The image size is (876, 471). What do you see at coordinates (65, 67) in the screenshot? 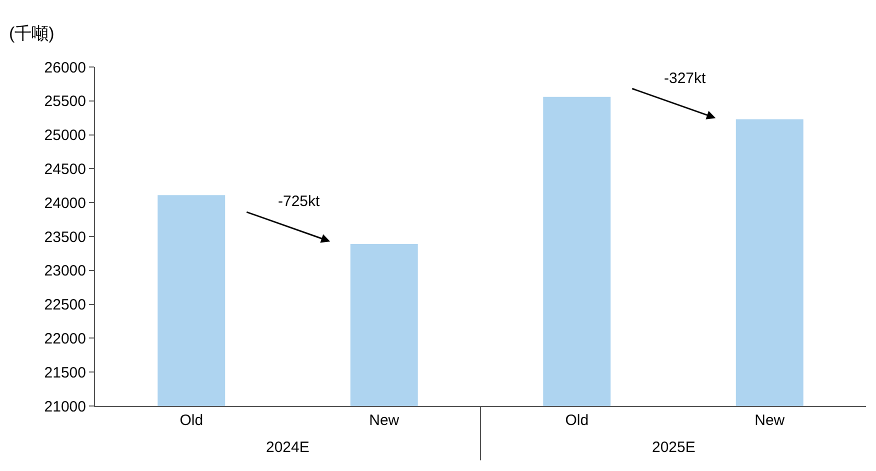
I see `y-tick-label: 26000` at bounding box center [65, 67].